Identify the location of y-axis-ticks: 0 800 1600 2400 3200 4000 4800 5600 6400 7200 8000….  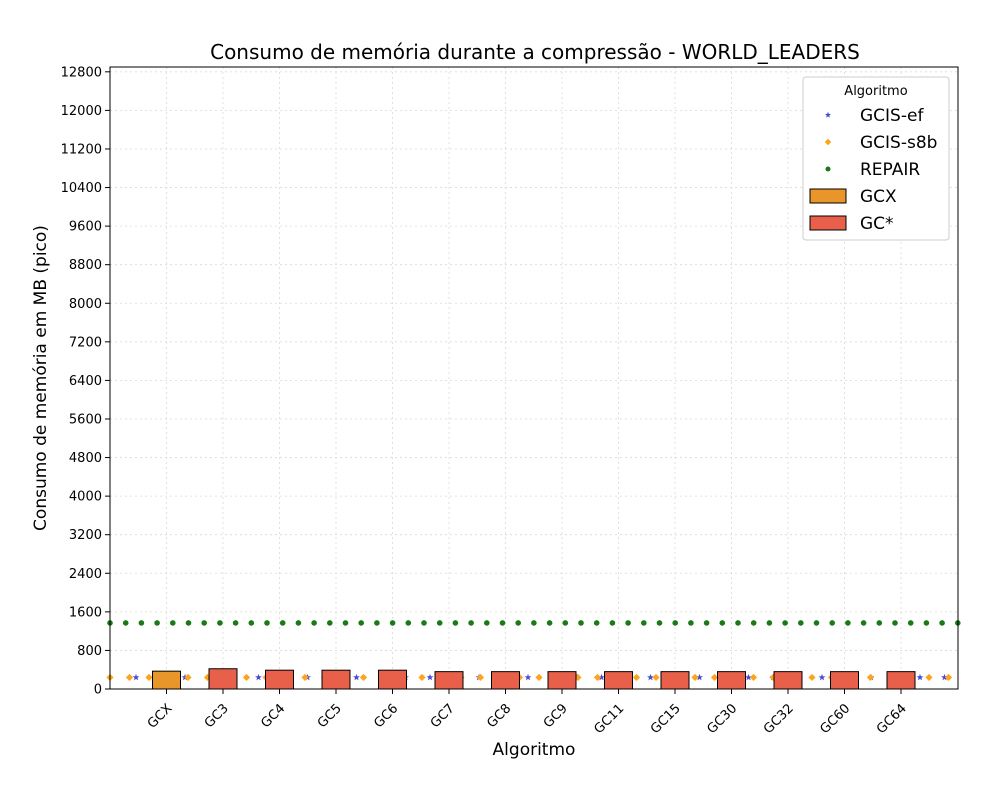
(85, 381).